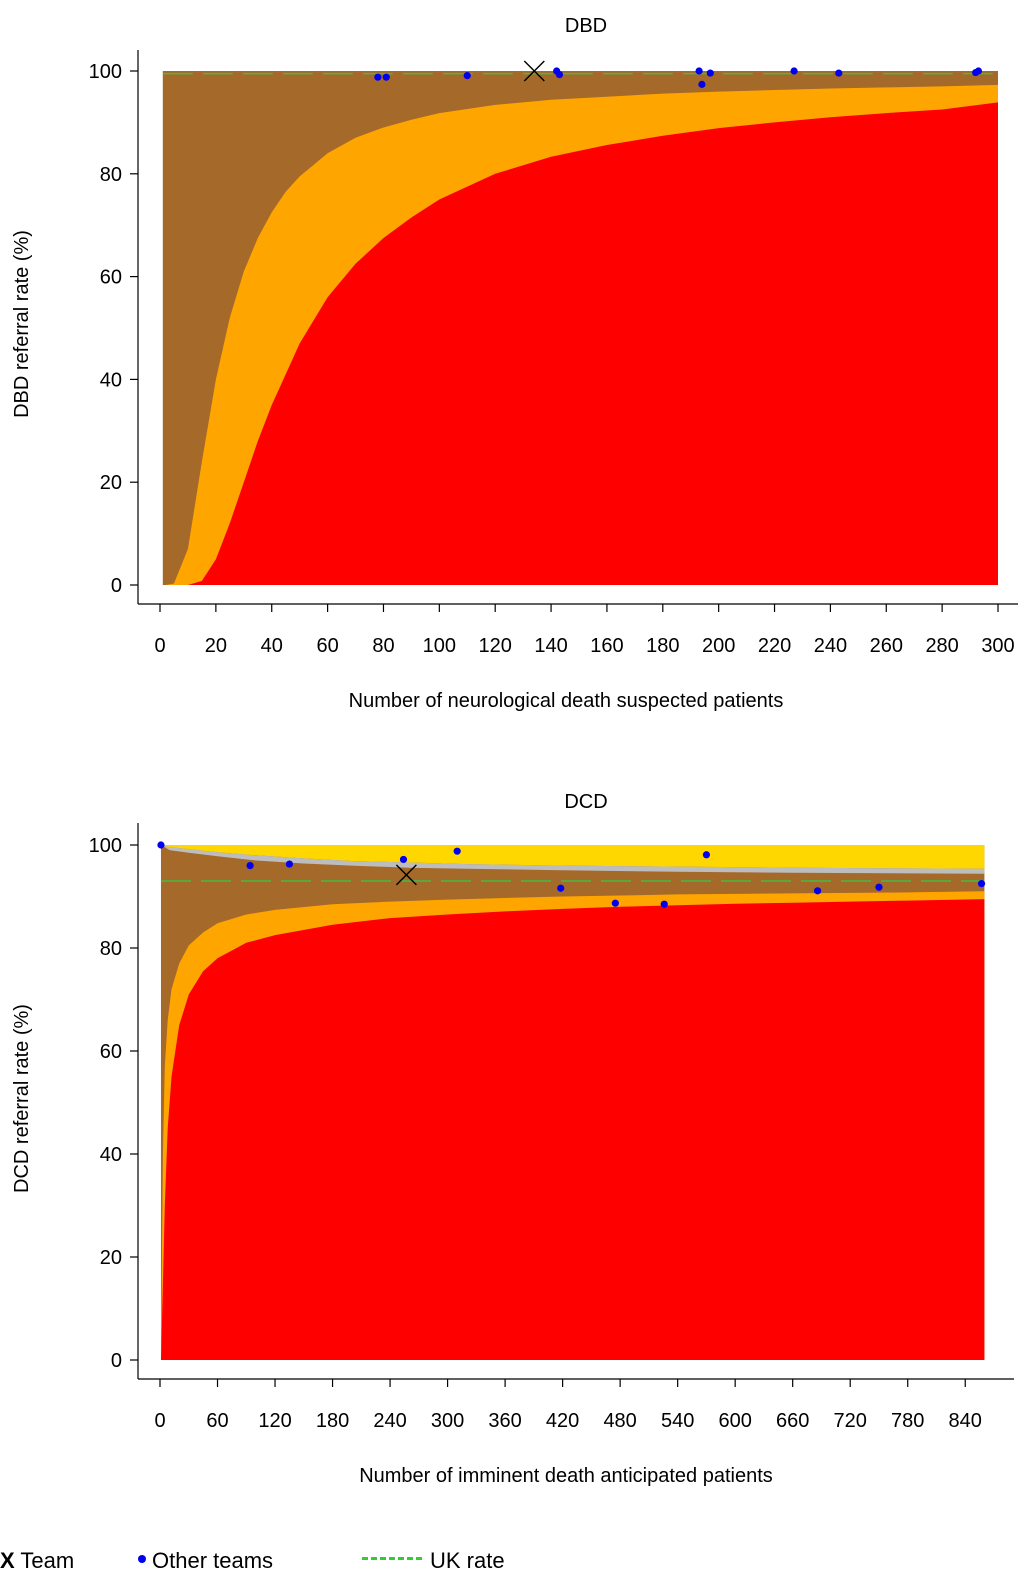  I want to click on x-tick-label: 360, so click(504, 1421).